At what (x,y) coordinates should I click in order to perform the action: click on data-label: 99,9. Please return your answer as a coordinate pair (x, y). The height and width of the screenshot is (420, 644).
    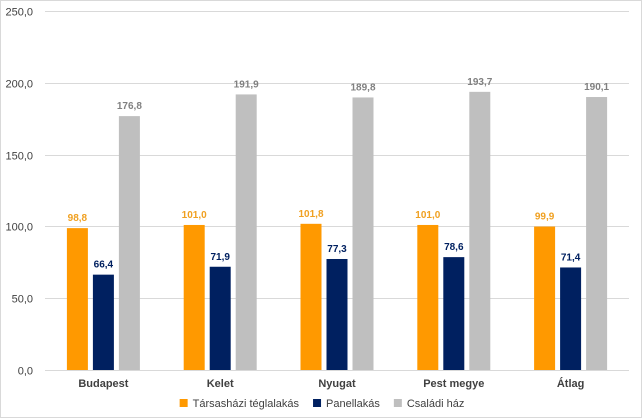
    Looking at the image, I should click on (545, 217).